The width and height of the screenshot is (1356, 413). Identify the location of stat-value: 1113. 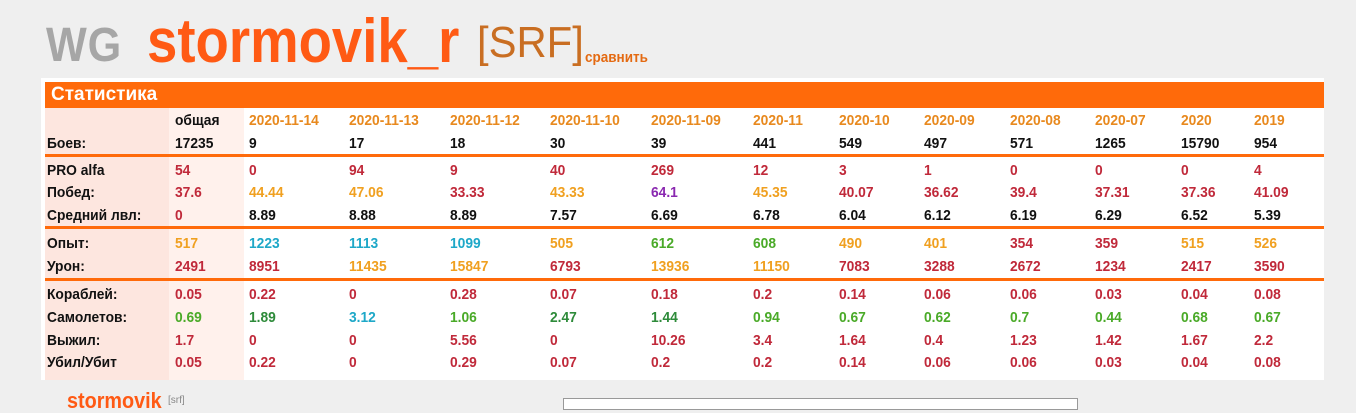
(364, 243).